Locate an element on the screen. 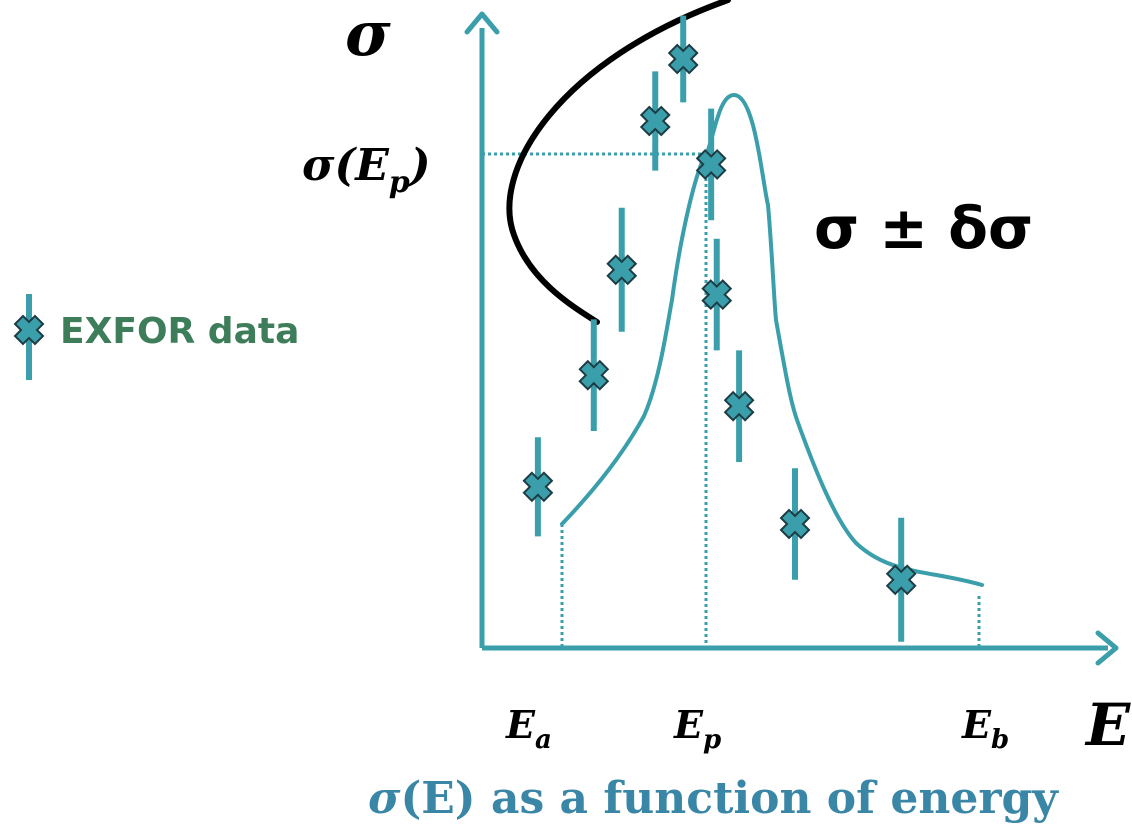  x-axis-symbol: E is located at coordinates (1107, 725).